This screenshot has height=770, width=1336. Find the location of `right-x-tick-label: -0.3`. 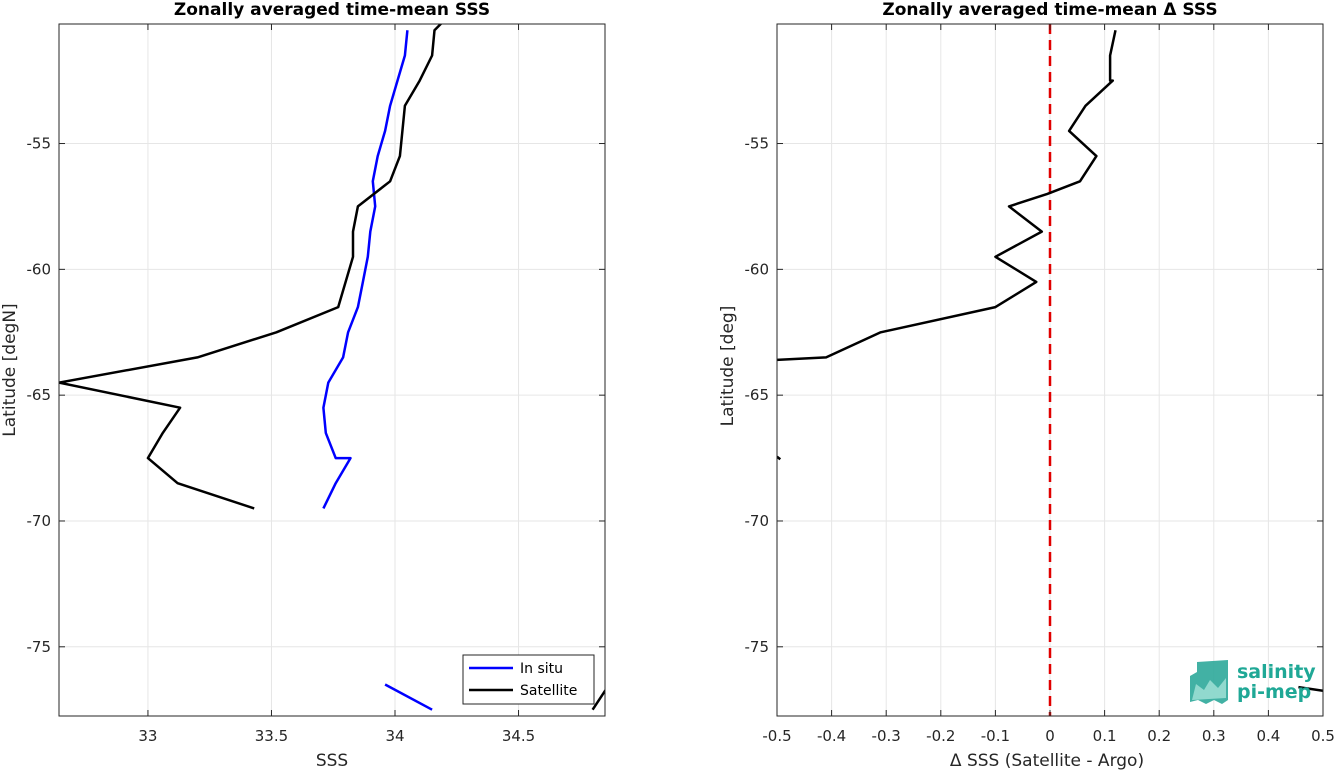

right-x-tick-label: -0.3 is located at coordinates (886, 736).